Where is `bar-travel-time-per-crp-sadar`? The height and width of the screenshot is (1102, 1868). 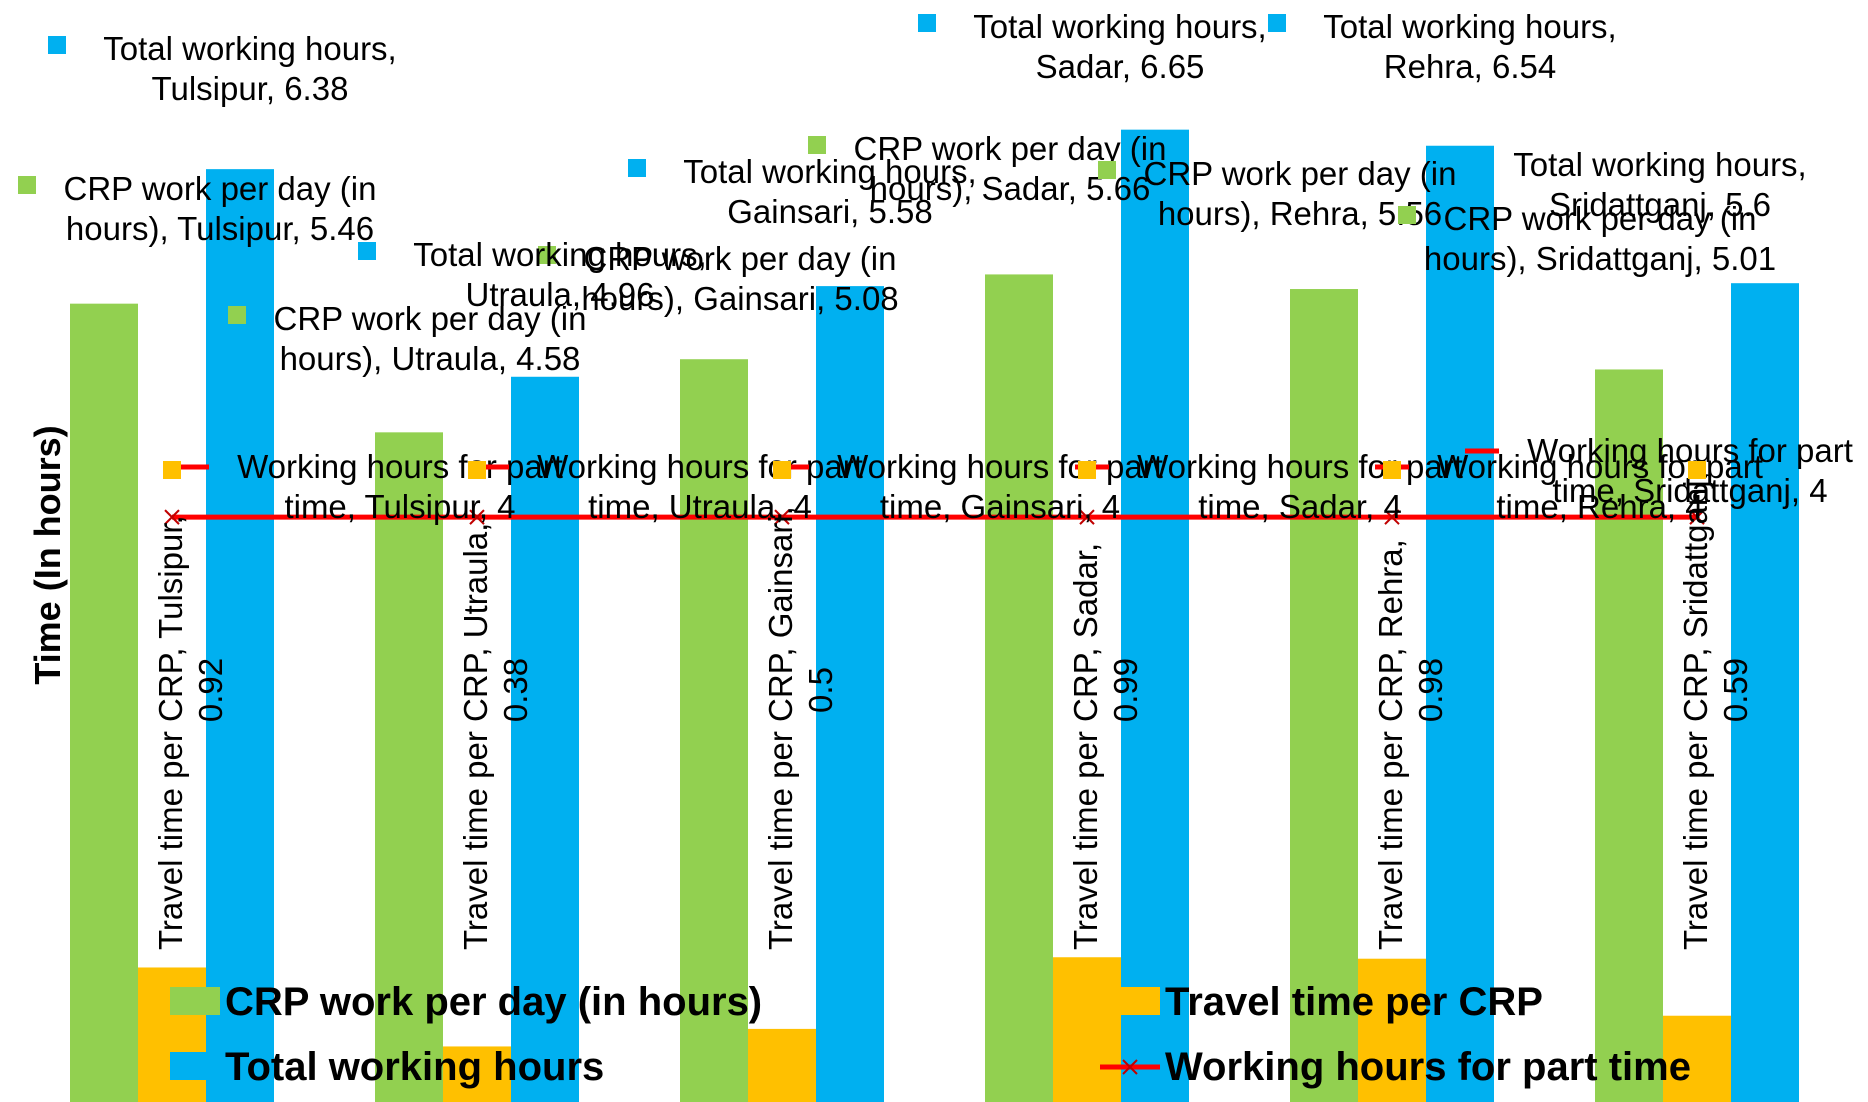 bar-travel-time-per-crp-sadar is located at coordinates (1087, 1029).